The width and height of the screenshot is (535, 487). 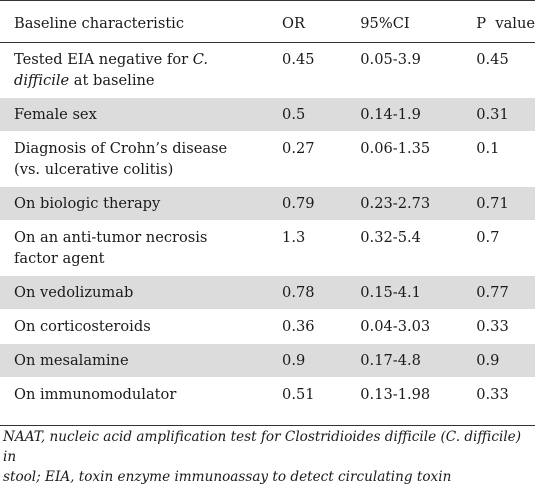 I want to click on row-p: 0.45, so click(x=492, y=59).